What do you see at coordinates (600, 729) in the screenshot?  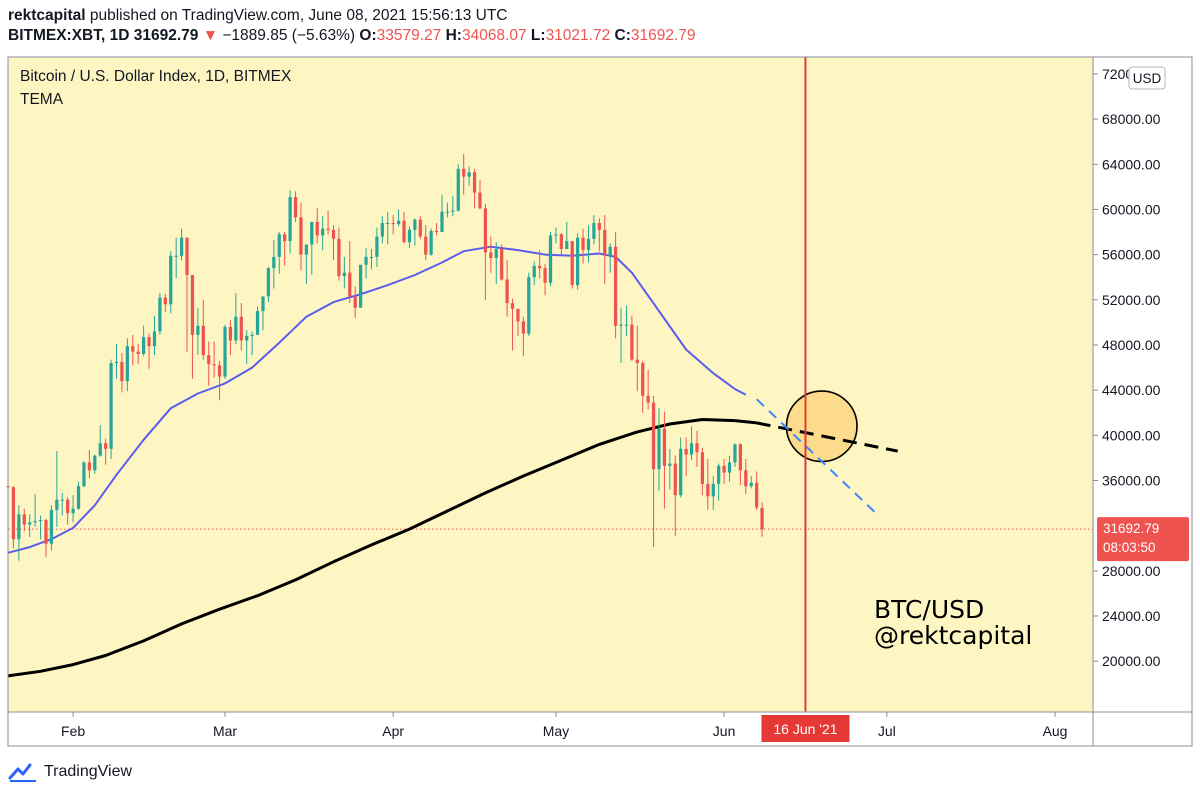 I see `time-axis-background` at bounding box center [600, 729].